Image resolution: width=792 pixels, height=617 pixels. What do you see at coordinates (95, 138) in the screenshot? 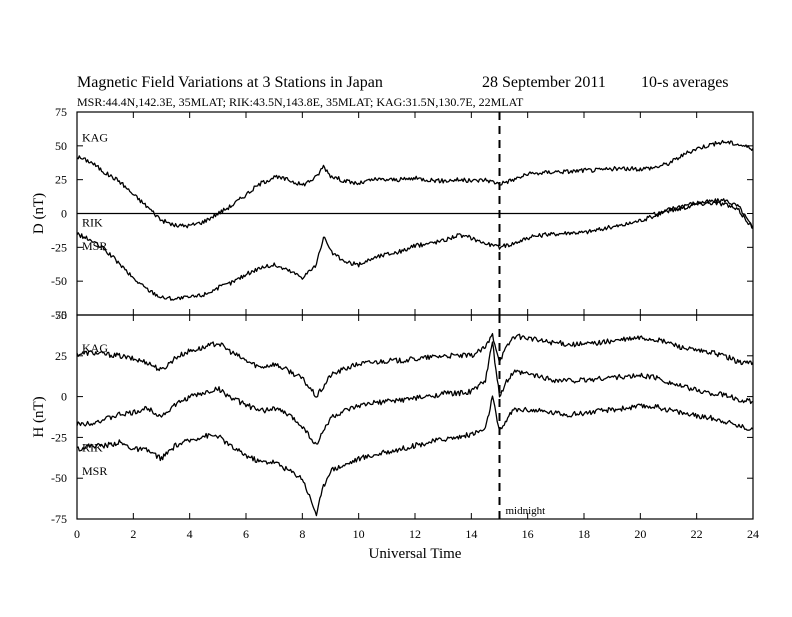
I see `series-label-D-kag: KAG` at bounding box center [95, 138].